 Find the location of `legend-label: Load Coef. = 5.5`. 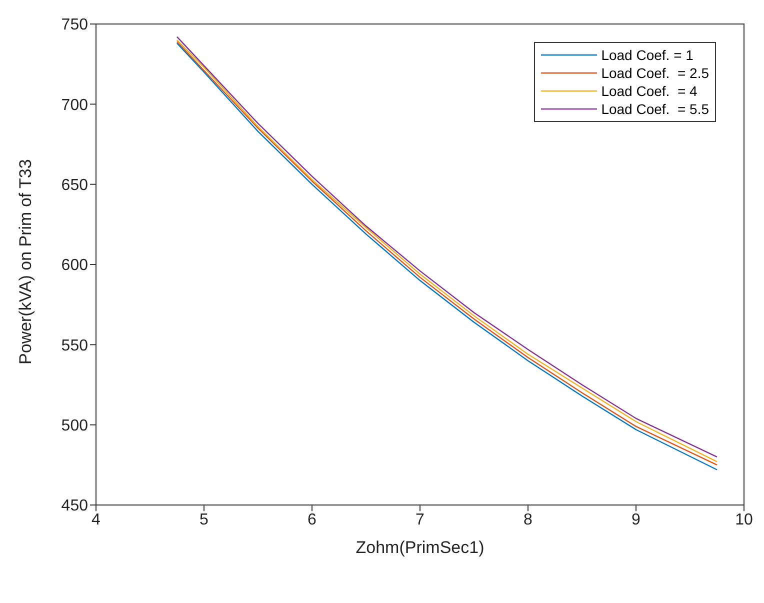

legend-label: Load Coef. = 5.5 is located at coordinates (655, 109).